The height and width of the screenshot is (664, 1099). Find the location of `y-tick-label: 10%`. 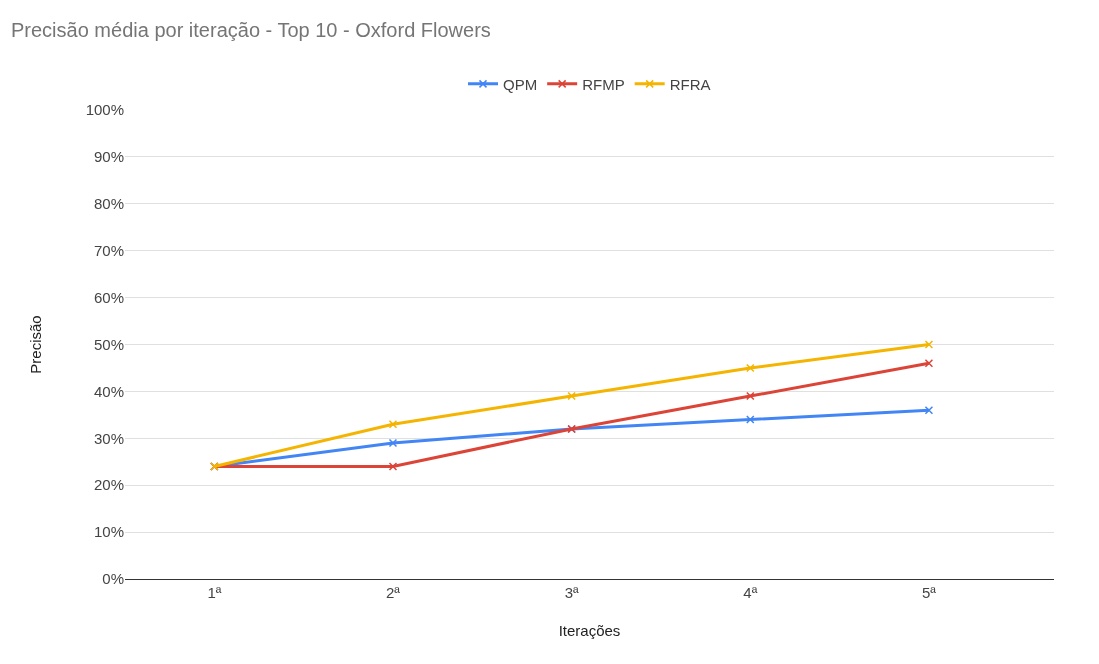

y-tick-label: 10% is located at coordinates (108, 532).